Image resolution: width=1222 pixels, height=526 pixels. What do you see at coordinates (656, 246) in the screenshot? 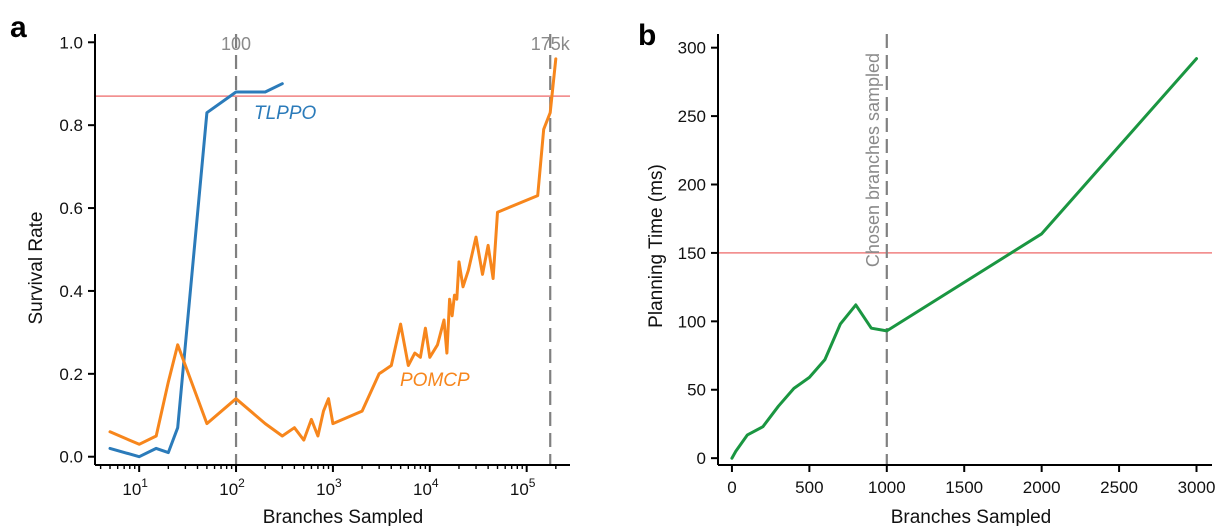
I see `b-y-axis-label: Planning Time (ms)` at bounding box center [656, 246].